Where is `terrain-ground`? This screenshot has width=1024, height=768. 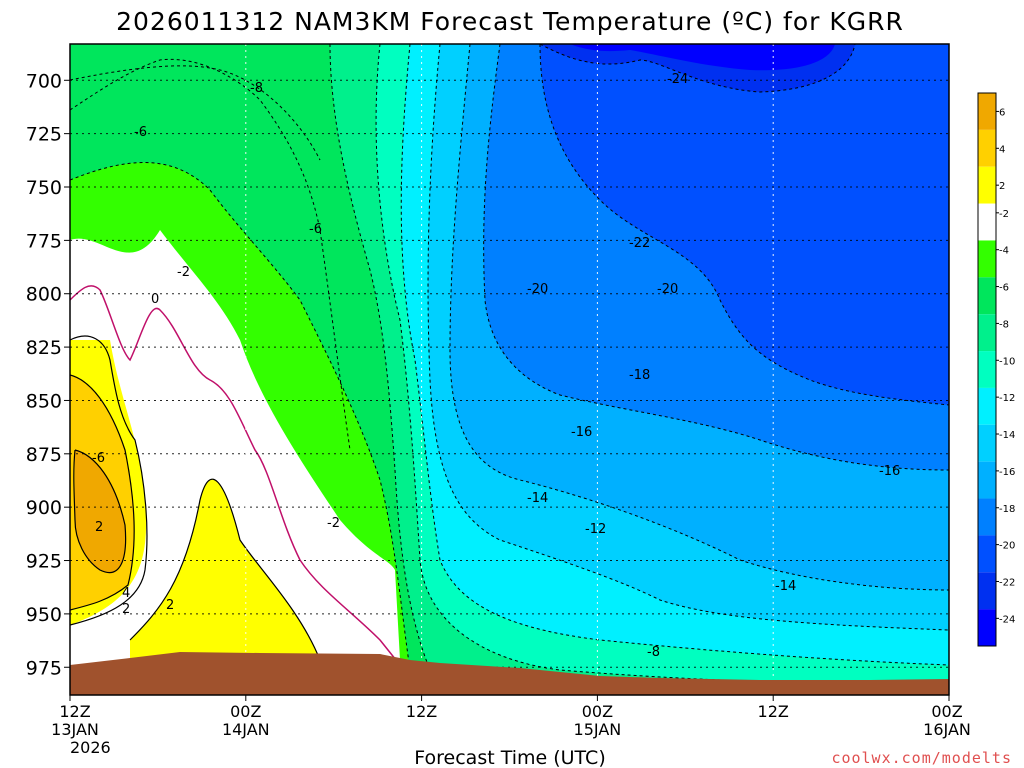 terrain-ground is located at coordinates (509, 673).